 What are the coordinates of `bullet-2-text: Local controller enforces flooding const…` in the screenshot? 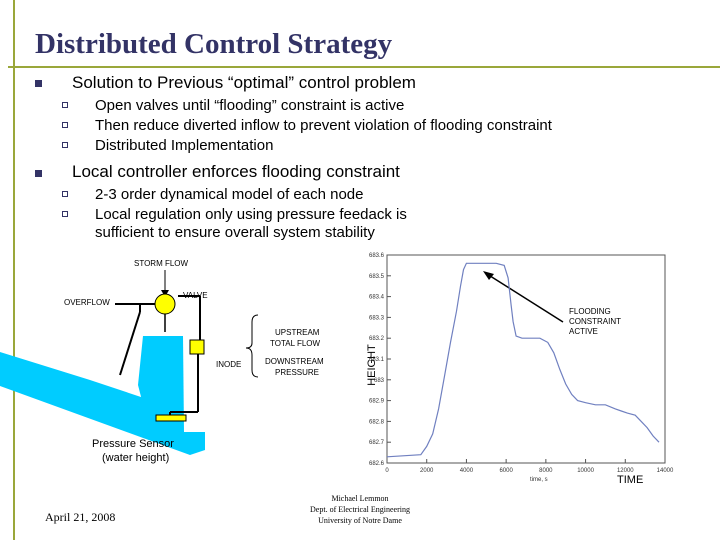 It's located at (236, 171).